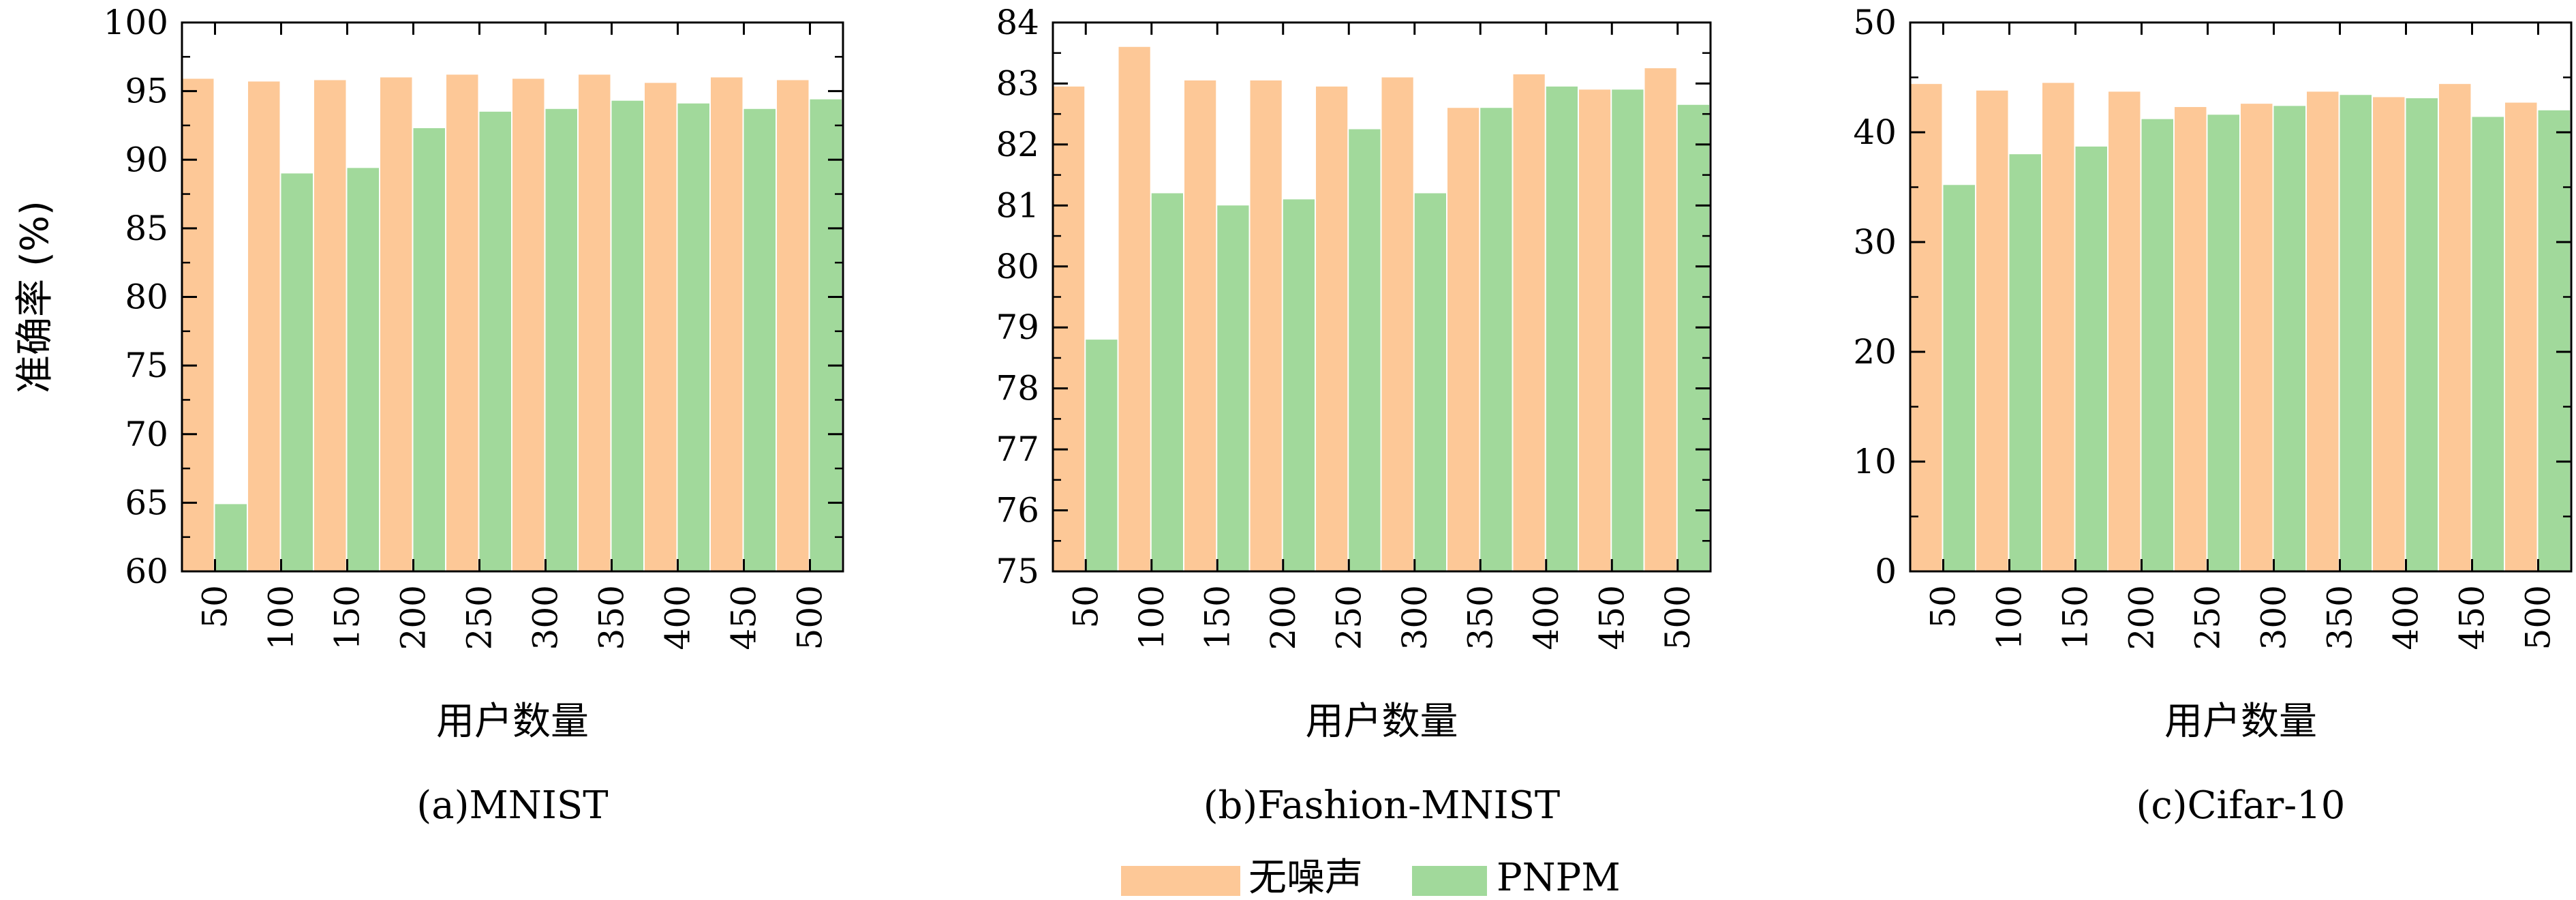 The height and width of the screenshot is (900, 2576). Describe the element at coordinates (146, 159) in the screenshot. I see `y-tick-label: 90` at that location.